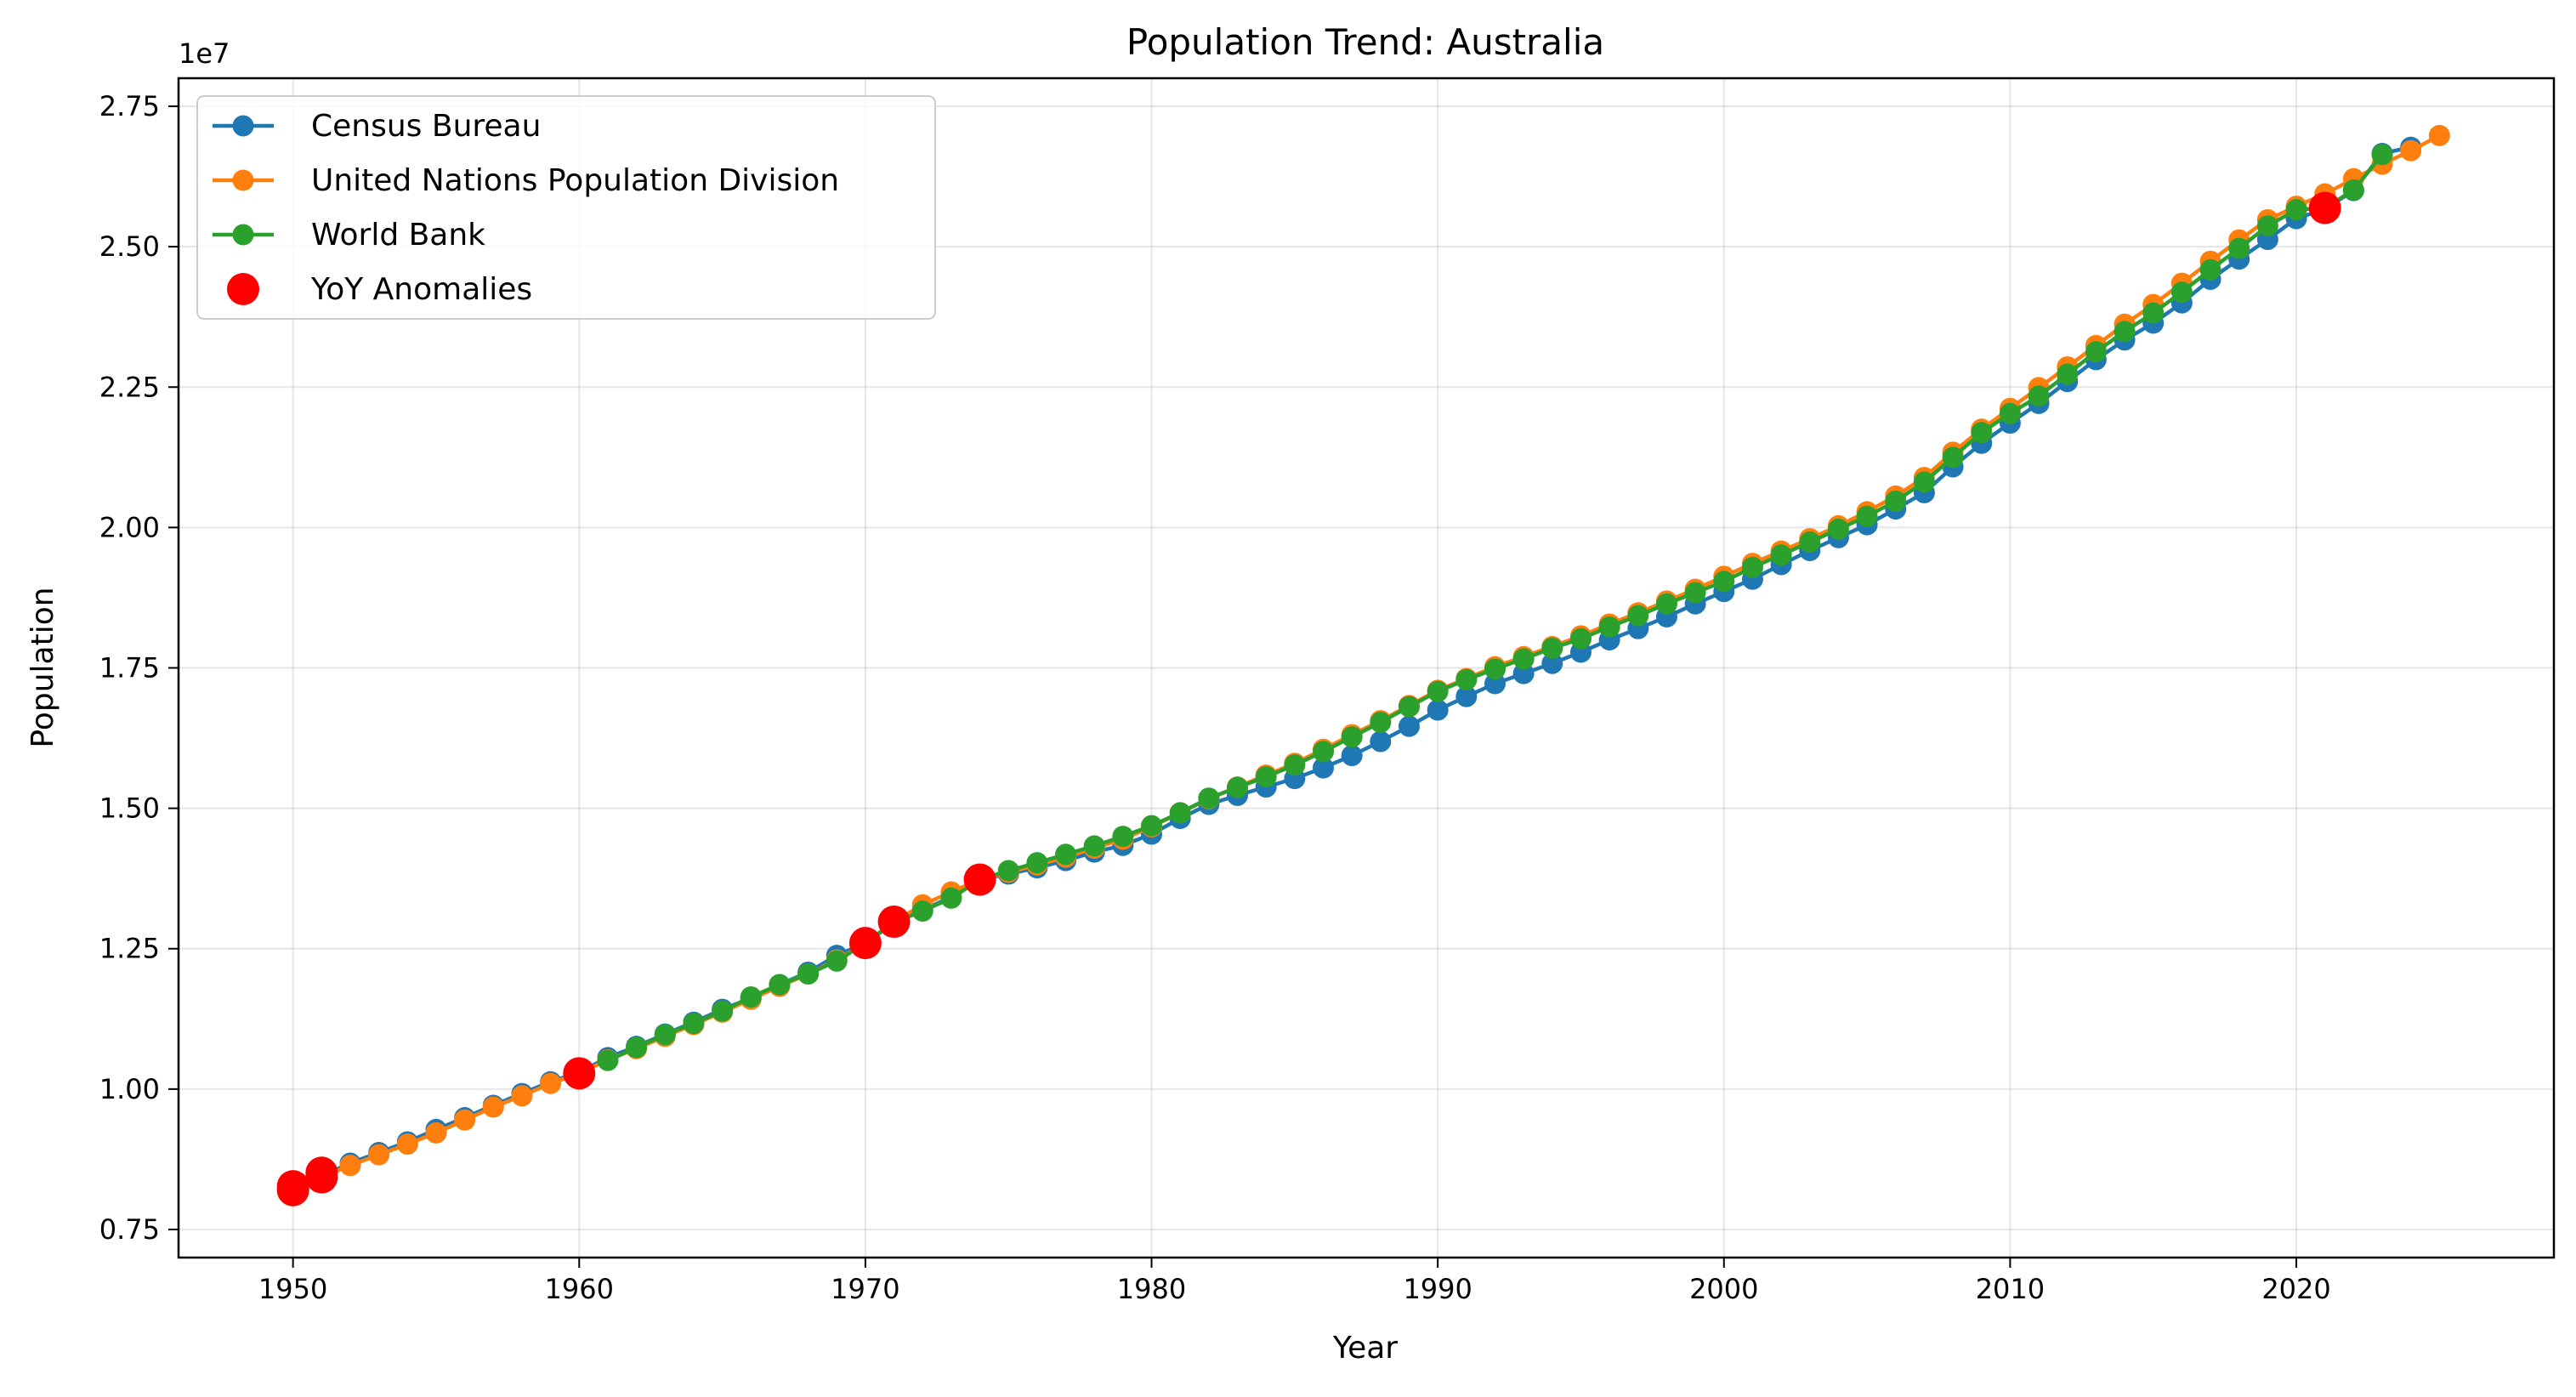  What do you see at coordinates (2011, 1289) in the screenshot?
I see `x-tick-label: 2010` at bounding box center [2011, 1289].